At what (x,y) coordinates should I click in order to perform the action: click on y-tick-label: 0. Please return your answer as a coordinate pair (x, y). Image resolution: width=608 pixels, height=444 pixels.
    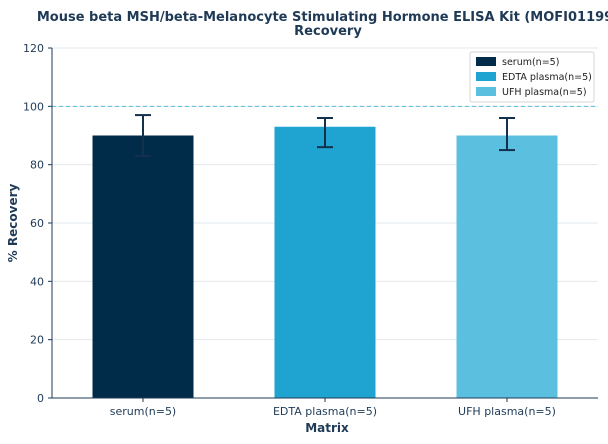
    Looking at the image, I should click on (40, 398).